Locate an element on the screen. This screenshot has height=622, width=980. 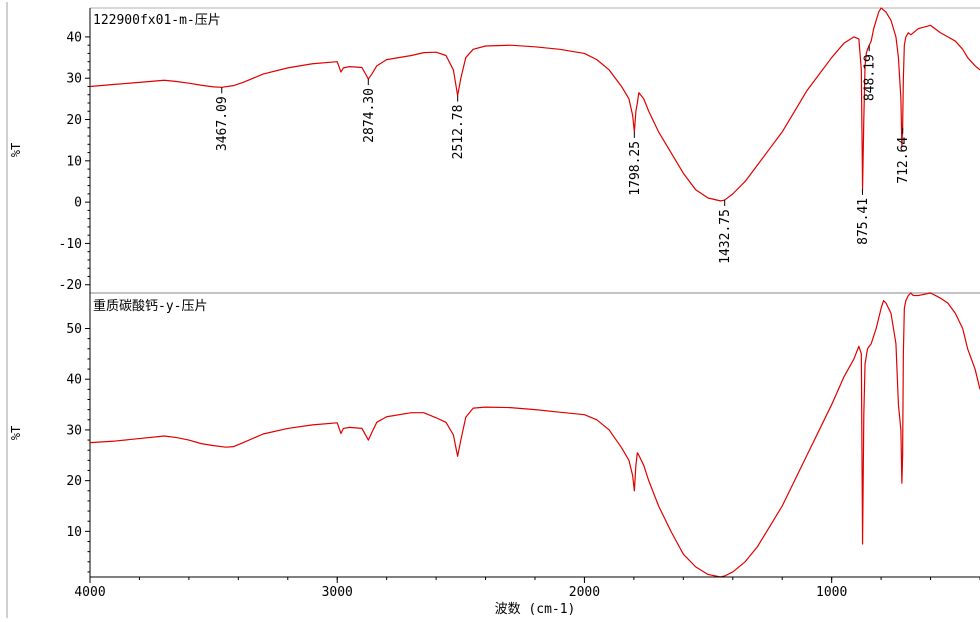
pane-1-y-tick-label: 40 is located at coordinates (74, 37).